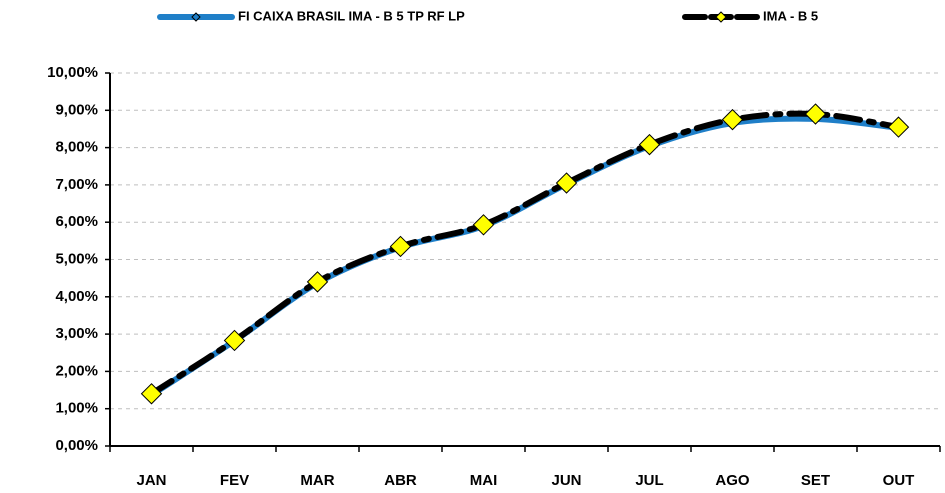  I want to click on x-tick-label: ABR, so click(400, 480).